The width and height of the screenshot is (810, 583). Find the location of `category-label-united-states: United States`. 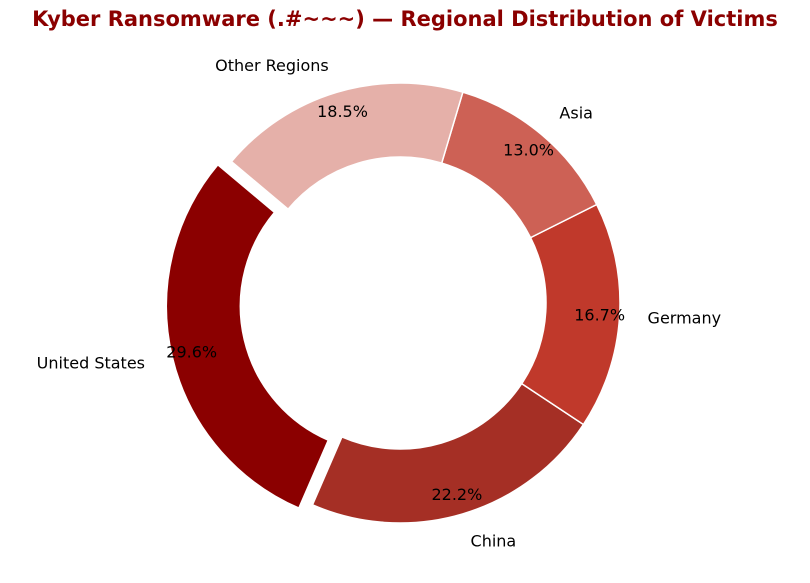

category-label-united-states: United States is located at coordinates (91, 363).